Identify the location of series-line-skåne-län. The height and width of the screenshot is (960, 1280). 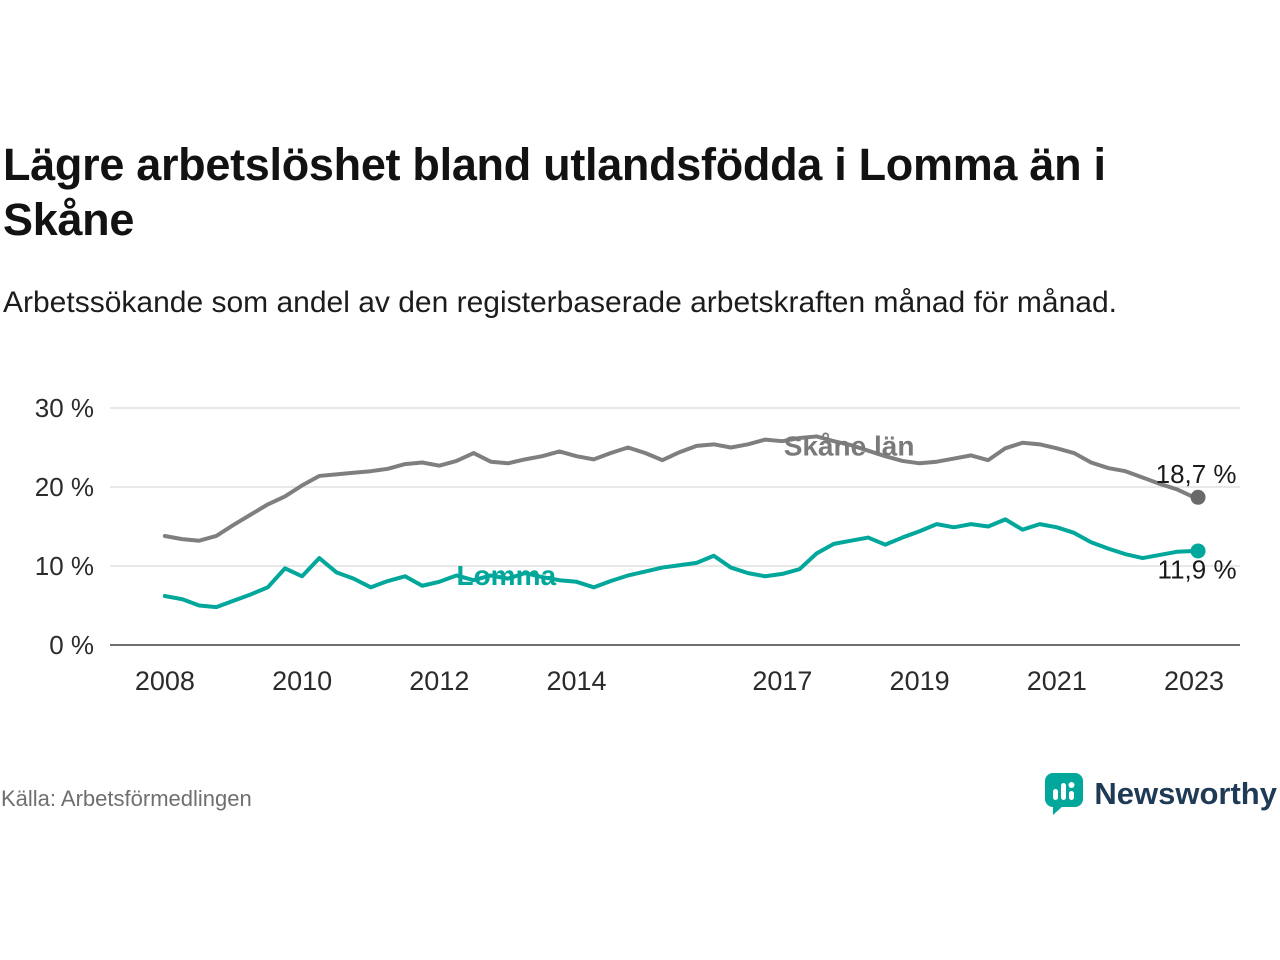
(679, 488).